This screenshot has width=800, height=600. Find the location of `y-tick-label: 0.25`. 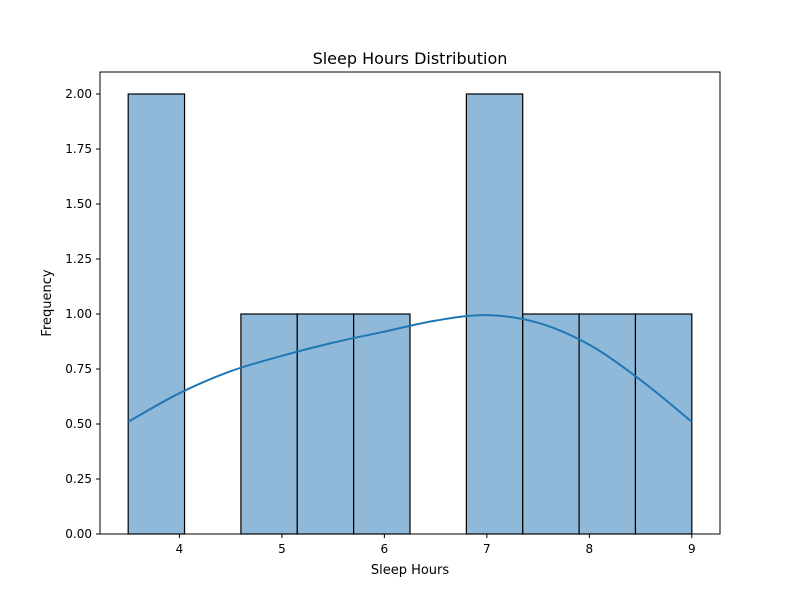

y-tick-label: 0.25 is located at coordinates (78, 479).